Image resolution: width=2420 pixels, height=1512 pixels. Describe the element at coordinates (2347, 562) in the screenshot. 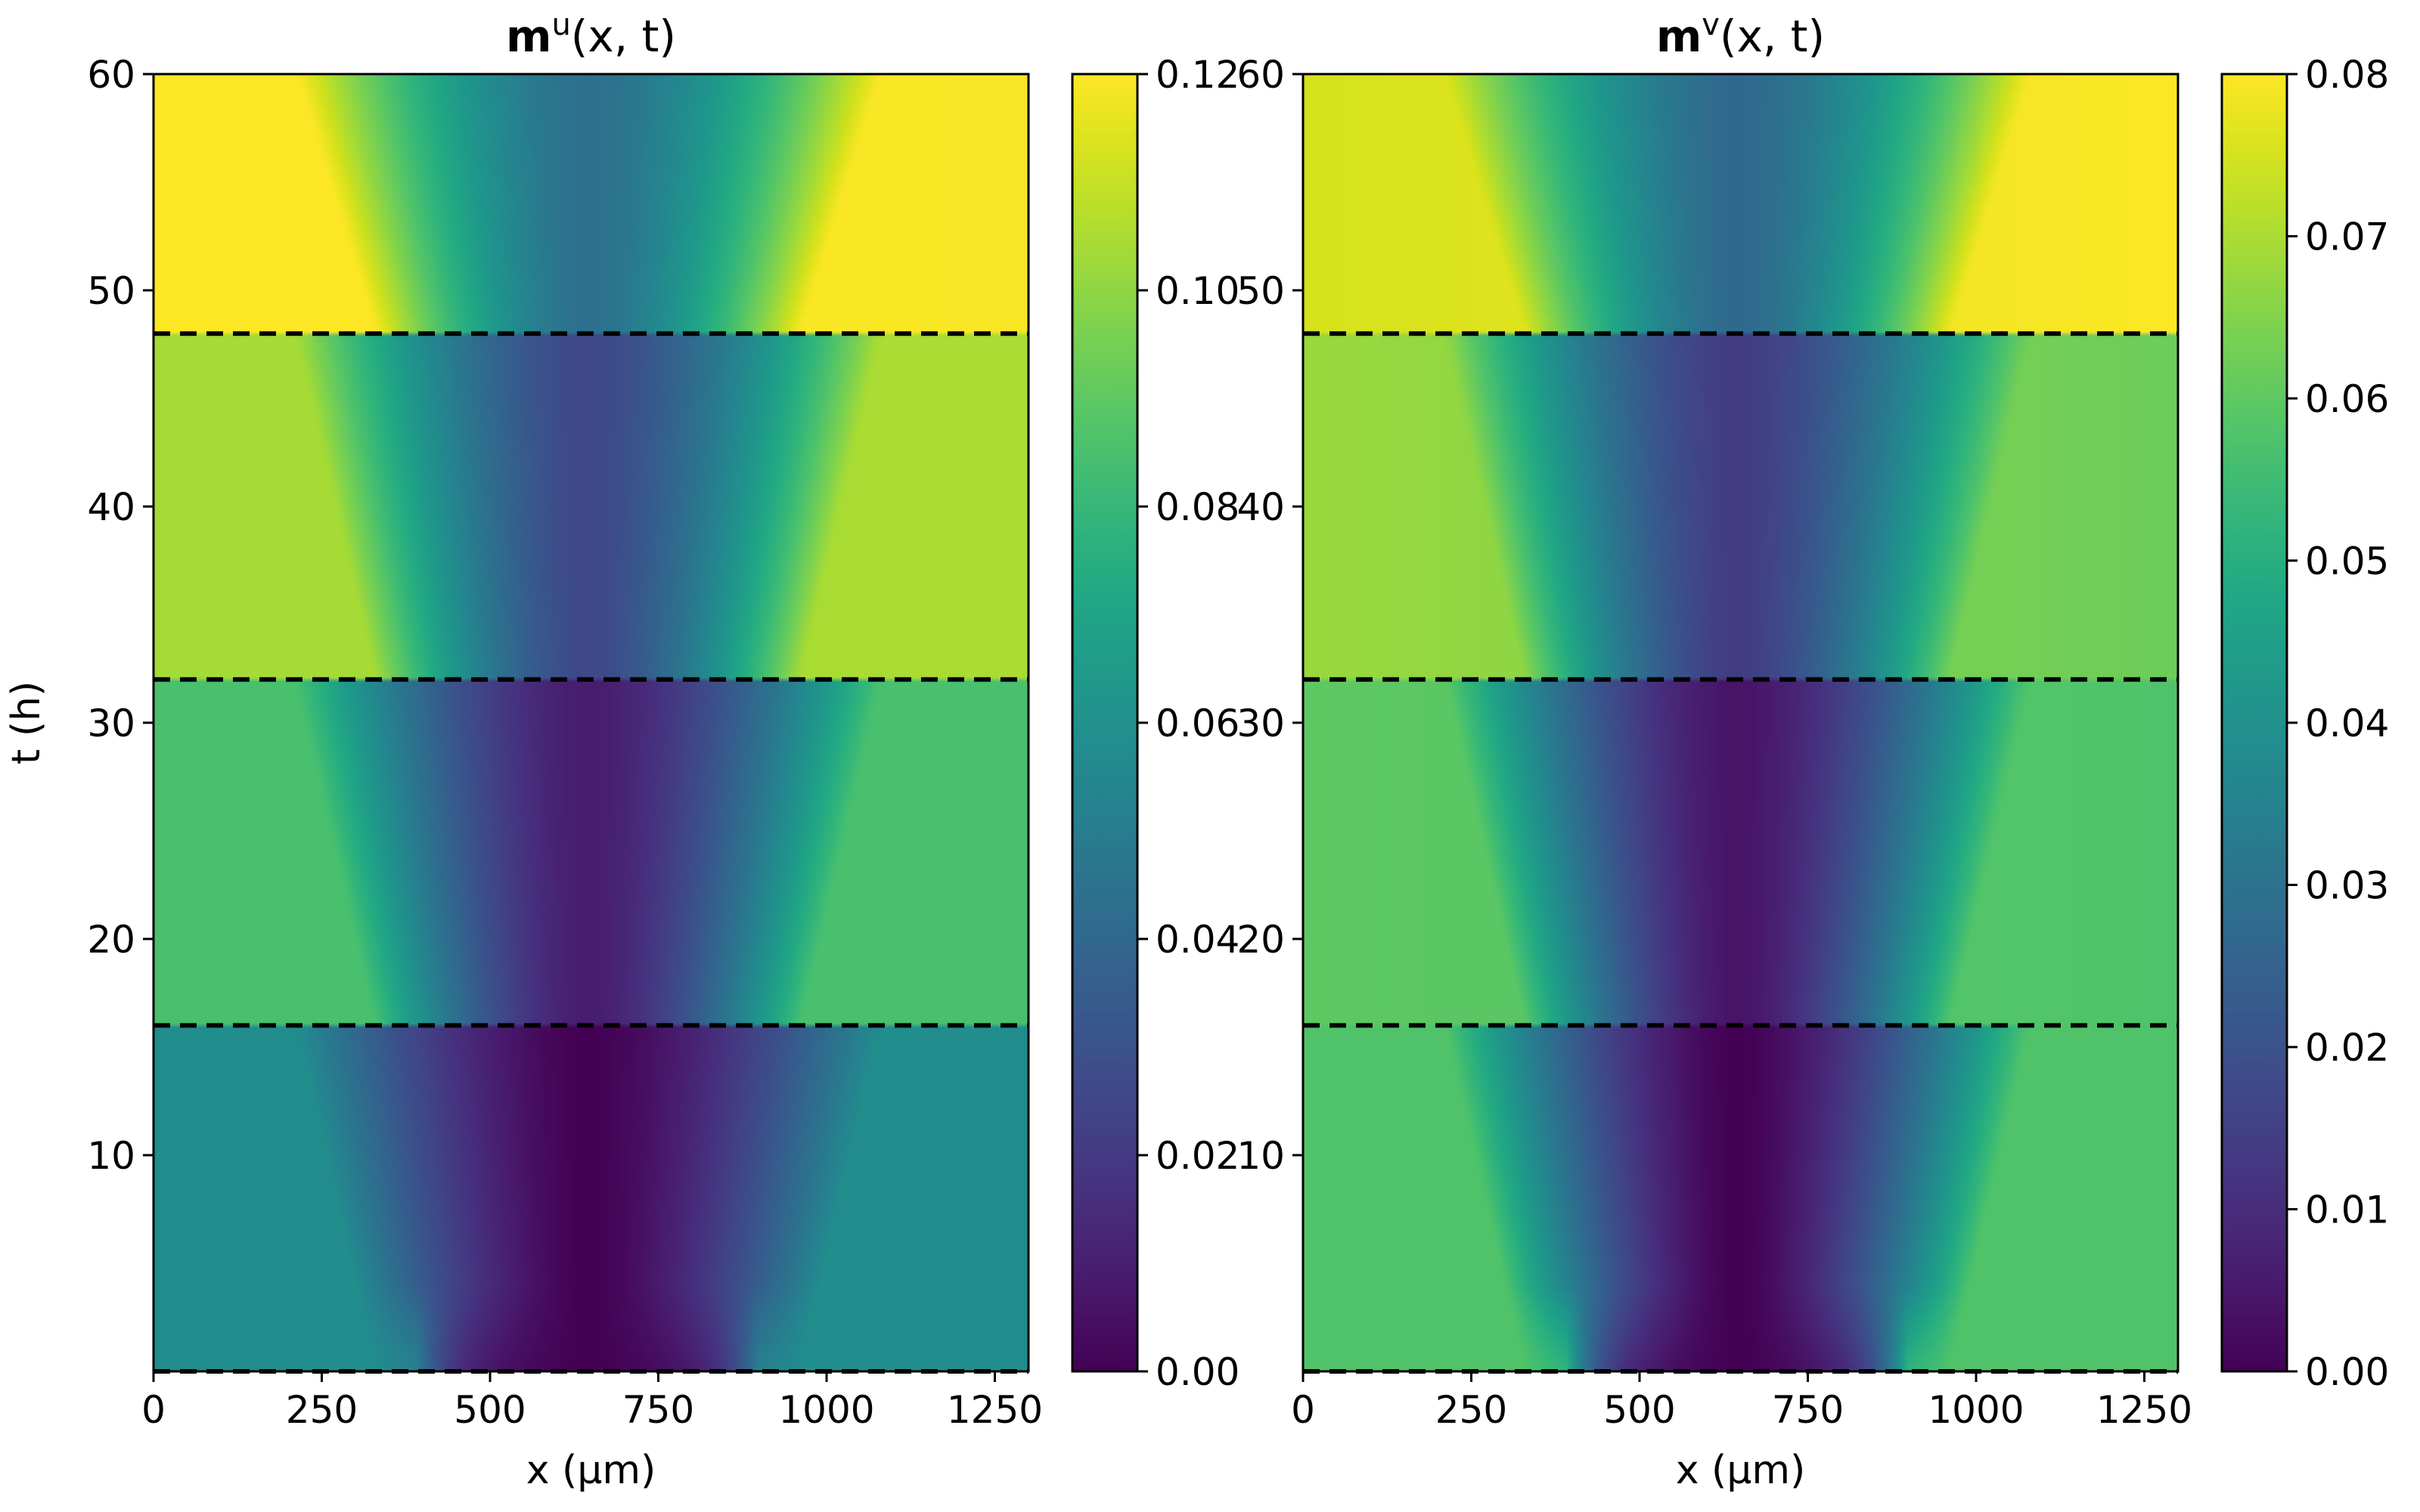

I see `colorbar-tick-label: 0.05` at that location.